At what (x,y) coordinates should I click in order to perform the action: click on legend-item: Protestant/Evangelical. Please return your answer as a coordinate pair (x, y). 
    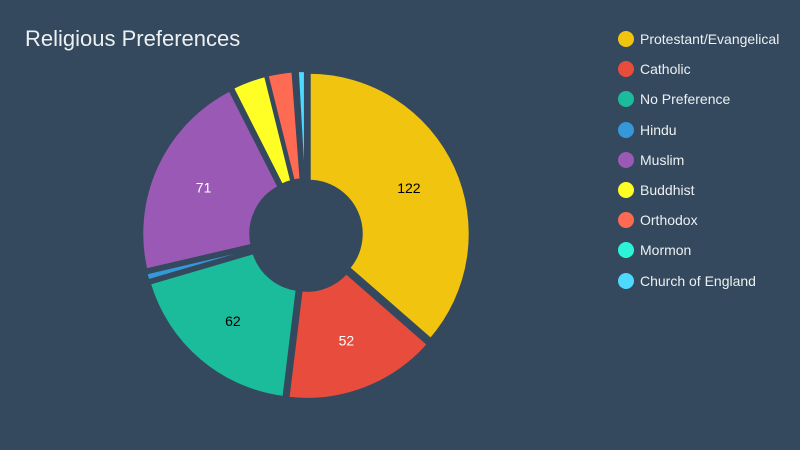
    Looking at the image, I should click on (698, 39).